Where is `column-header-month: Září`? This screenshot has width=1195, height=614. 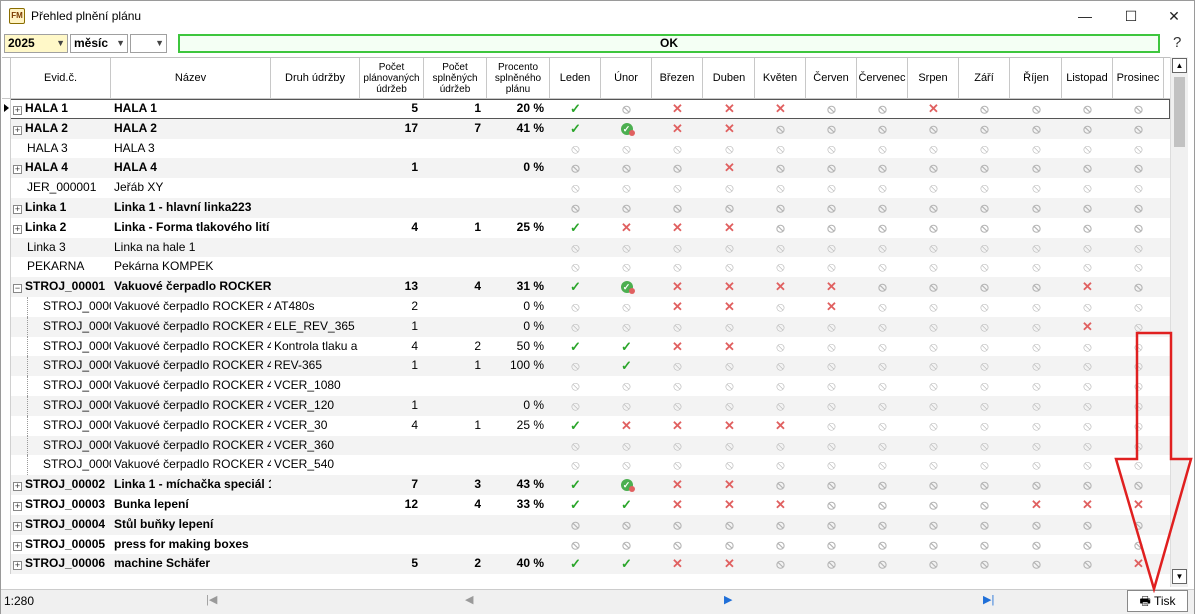 column-header-month: Září is located at coordinates (984, 78).